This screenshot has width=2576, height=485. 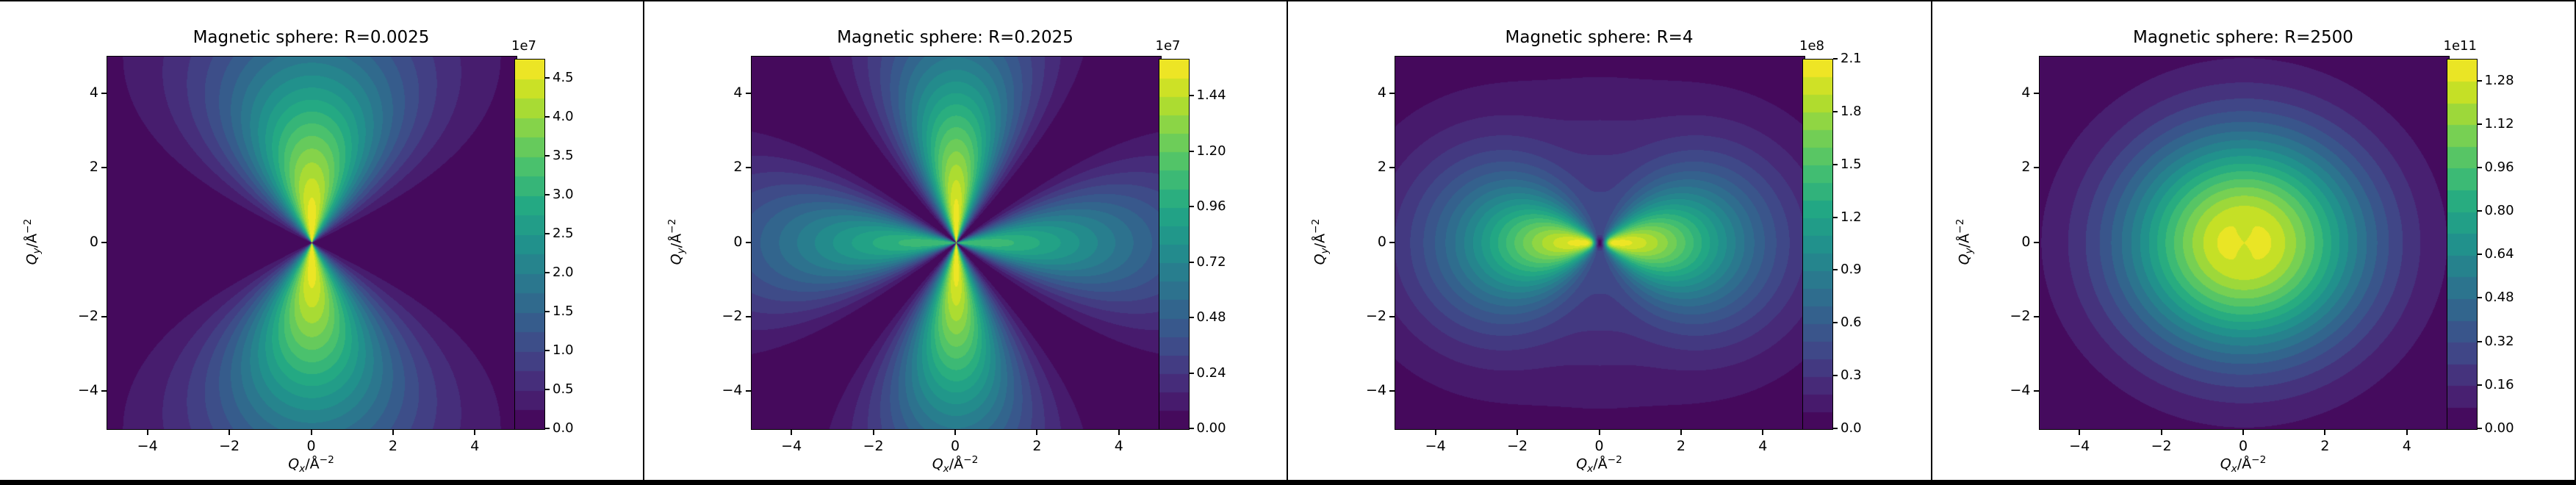 I want to click on contour-axes, so click(x=956, y=243).